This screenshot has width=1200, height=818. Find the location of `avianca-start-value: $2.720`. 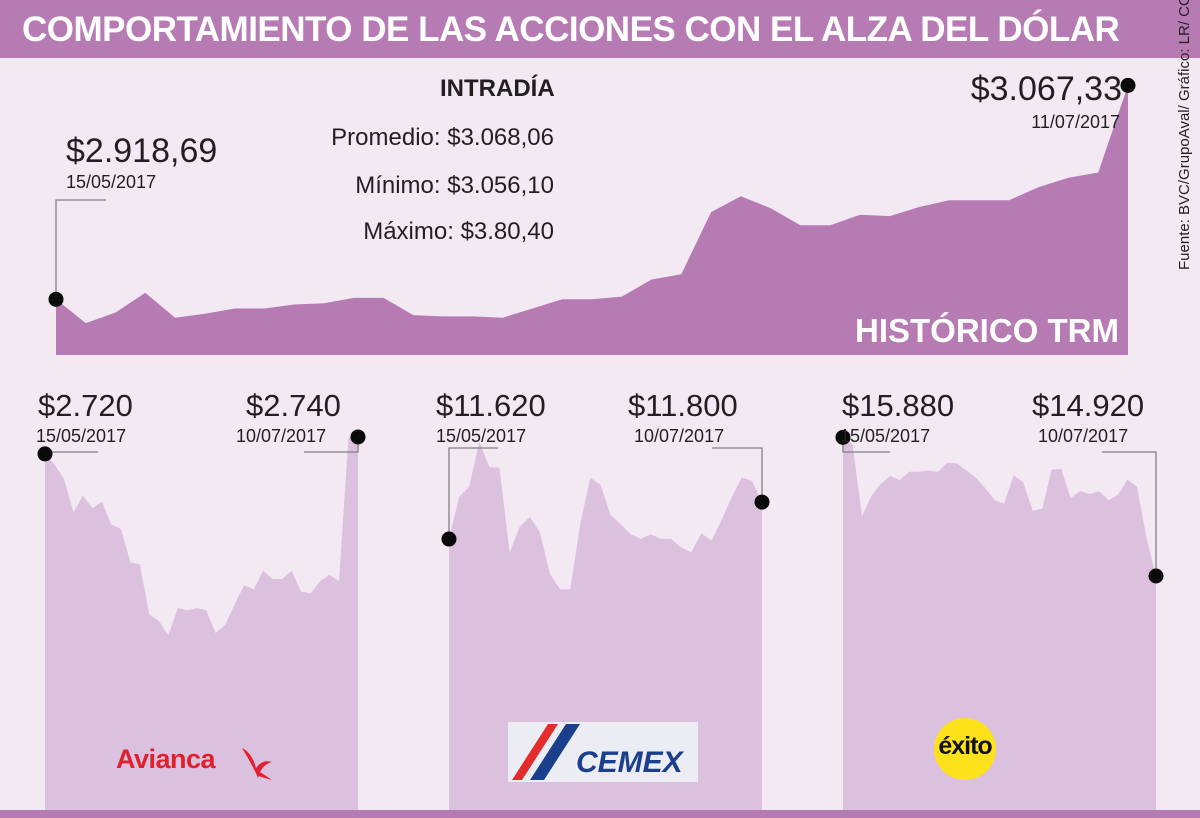

avianca-start-value: $2.720 is located at coordinates (85, 405).